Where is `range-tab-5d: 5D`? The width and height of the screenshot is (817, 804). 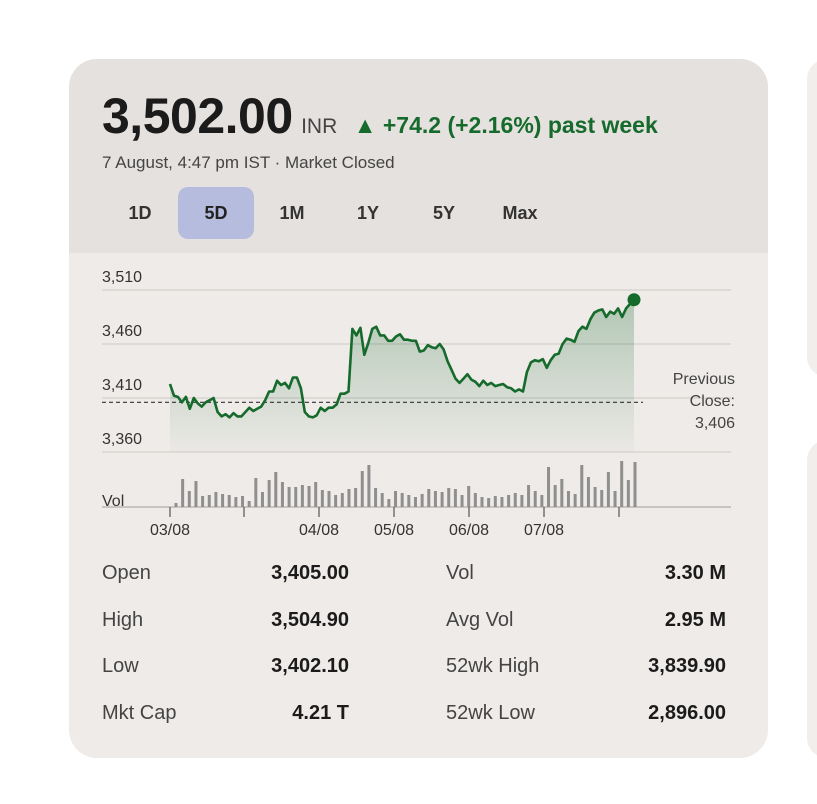 range-tab-5d: 5D is located at coordinates (216, 213).